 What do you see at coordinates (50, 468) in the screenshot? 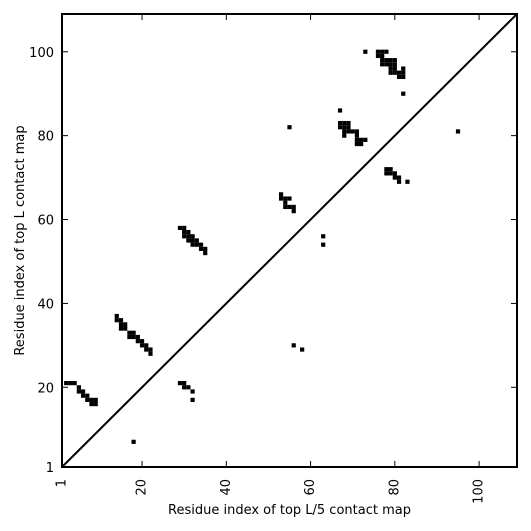
I see `y-tick-label: 1` at bounding box center [50, 468].